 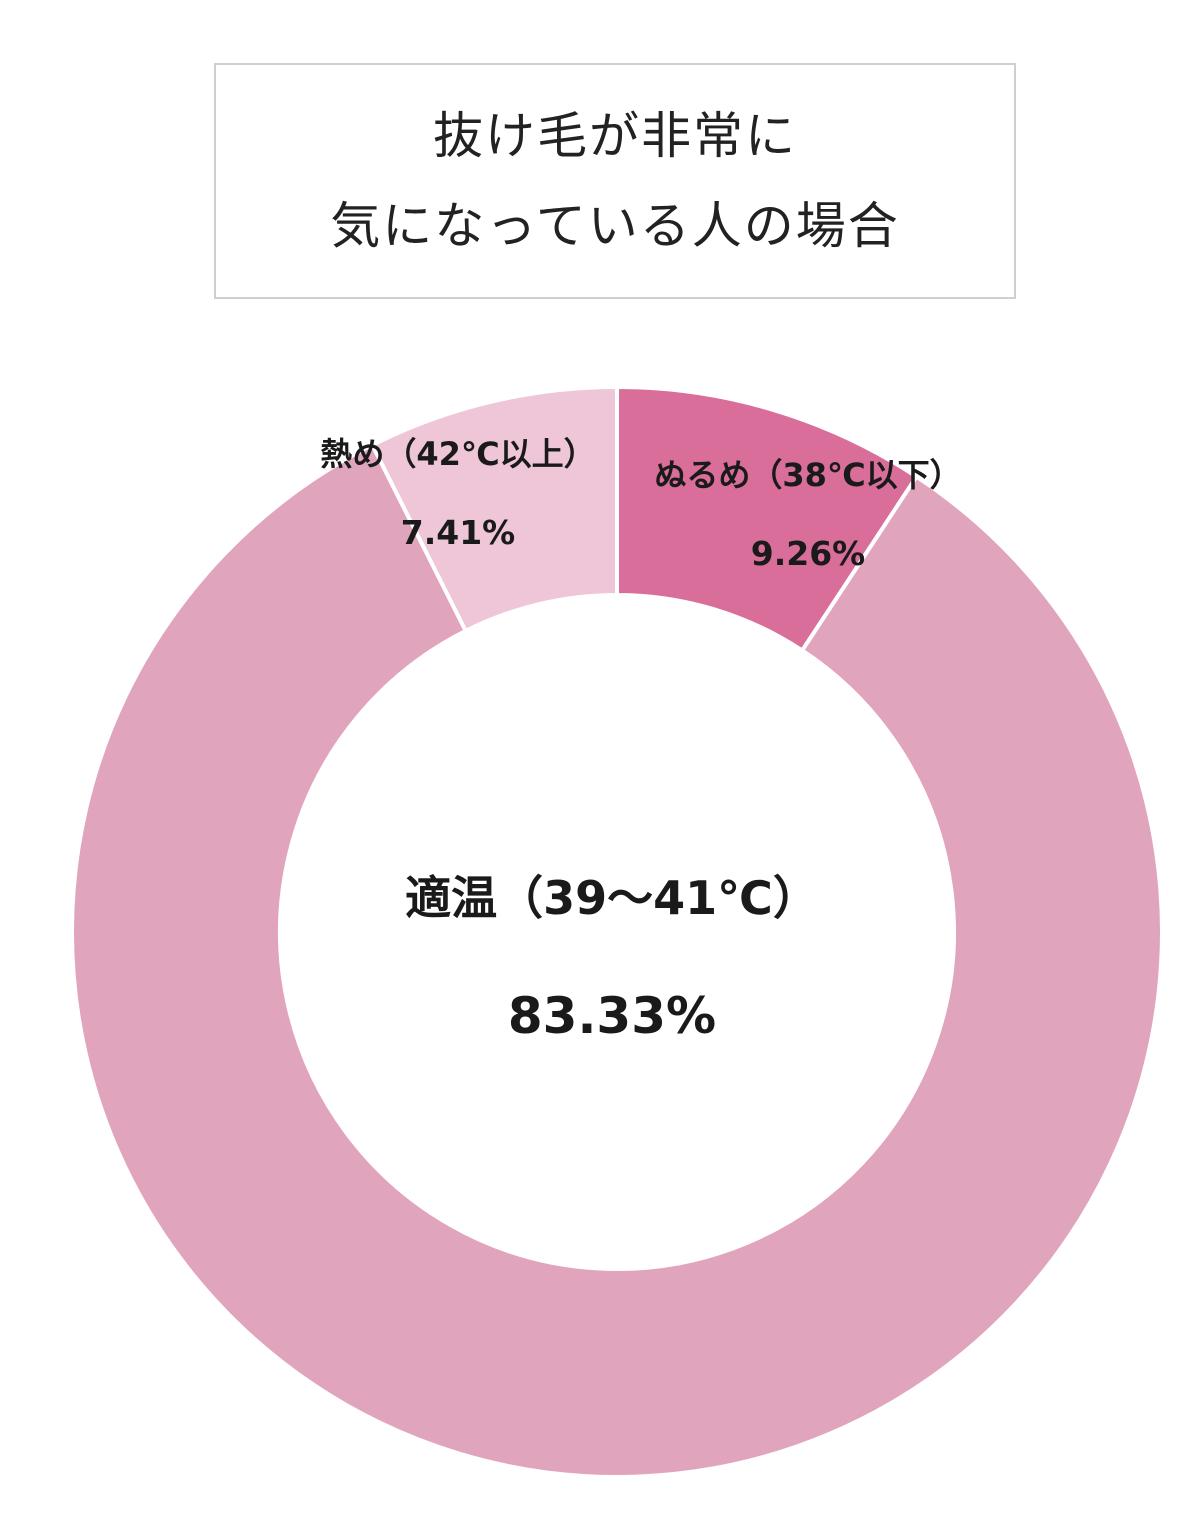 What do you see at coordinates (807, 475) in the screenshot?
I see `slice-category-label-1: ぬるめ（38℃以下）` at bounding box center [807, 475].